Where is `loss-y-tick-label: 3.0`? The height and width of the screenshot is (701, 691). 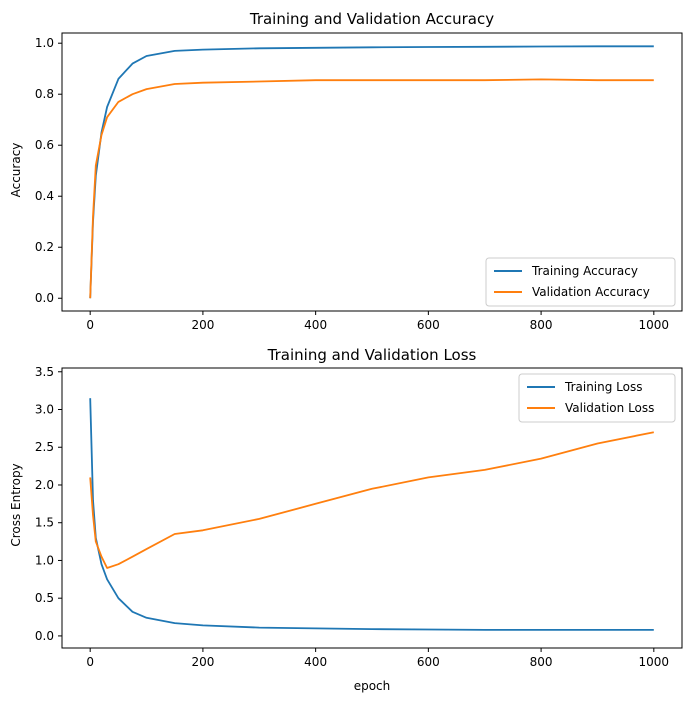 loss-y-tick-label: 3.0 is located at coordinates (44, 410).